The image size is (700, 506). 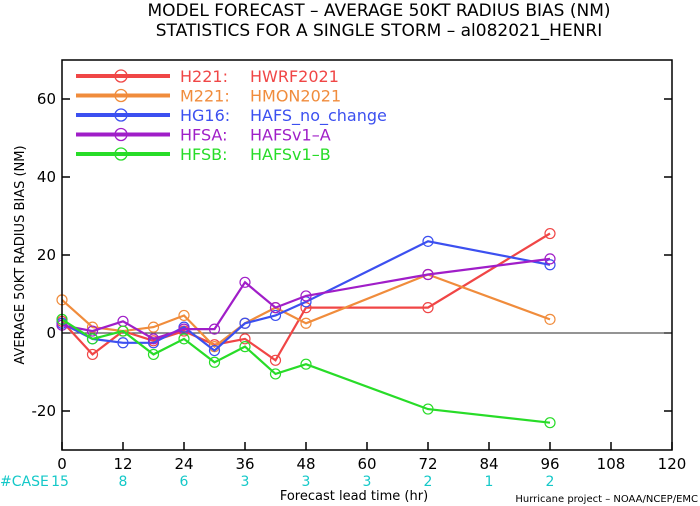 What do you see at coordinates (611, 464) in the screenshot?
I see `x-tick-label: 108` at bounding box center [611, 464].